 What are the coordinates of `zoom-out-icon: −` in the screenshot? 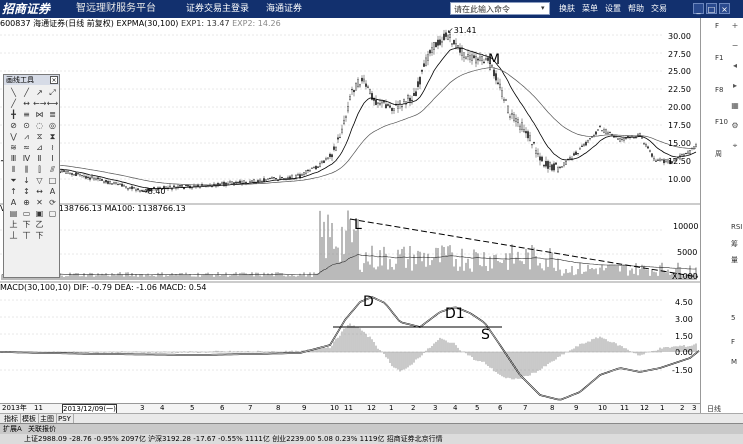 It's located at (735, 45).